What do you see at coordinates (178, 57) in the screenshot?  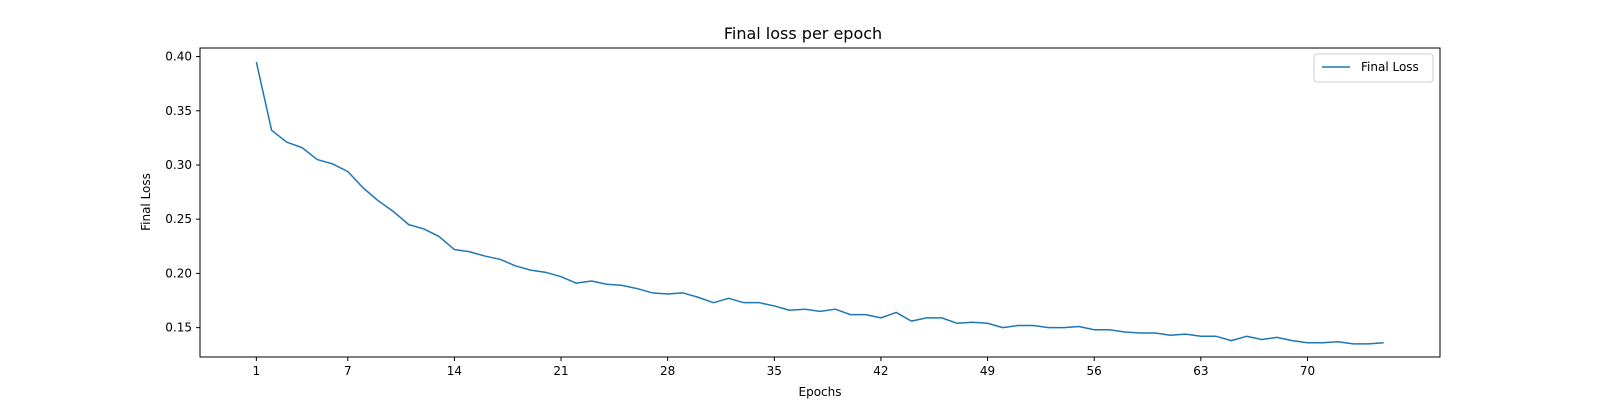 I see `y-tick-label: 0.40` at bounding box center [178, 57].